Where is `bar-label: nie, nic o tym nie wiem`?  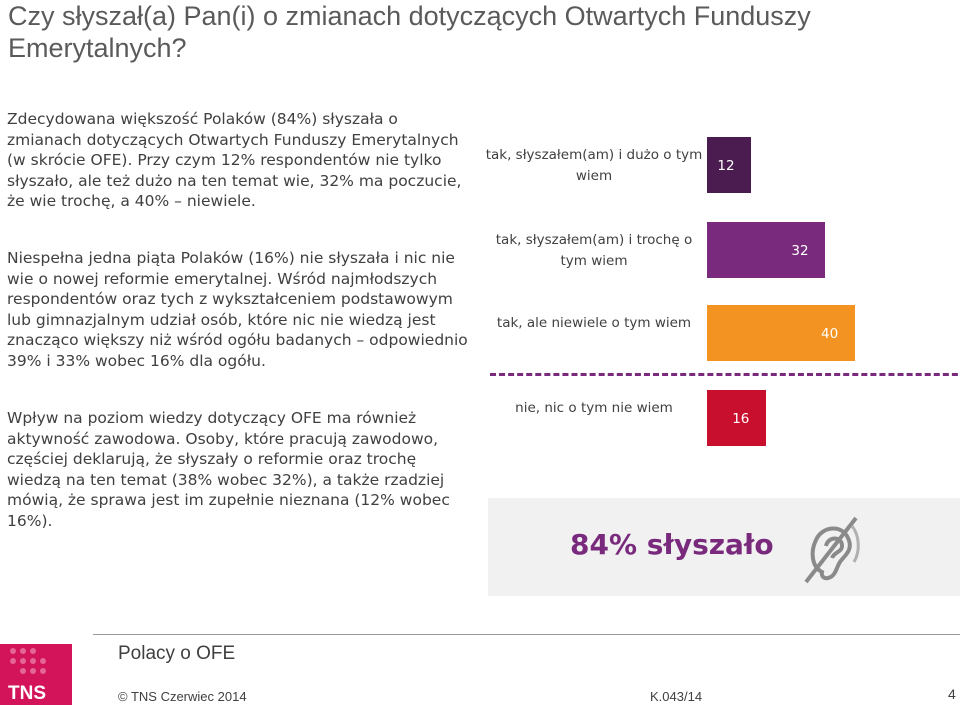
bar-label: nie, nic o tym nie wiem is located at coordinates (594, 408).